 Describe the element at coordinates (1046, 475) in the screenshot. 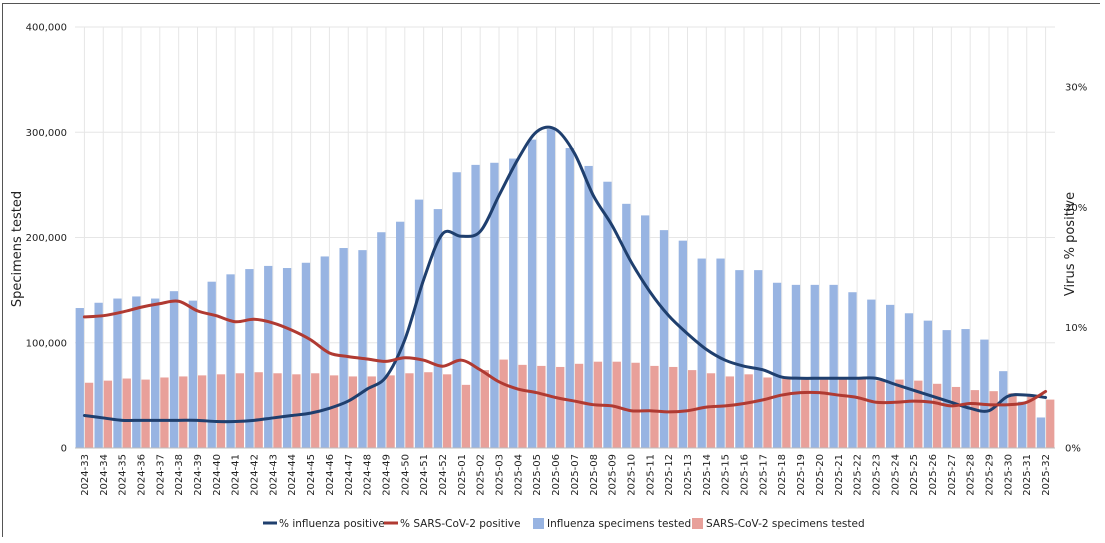

I see `x-tick-label: 2025-32` at that location.